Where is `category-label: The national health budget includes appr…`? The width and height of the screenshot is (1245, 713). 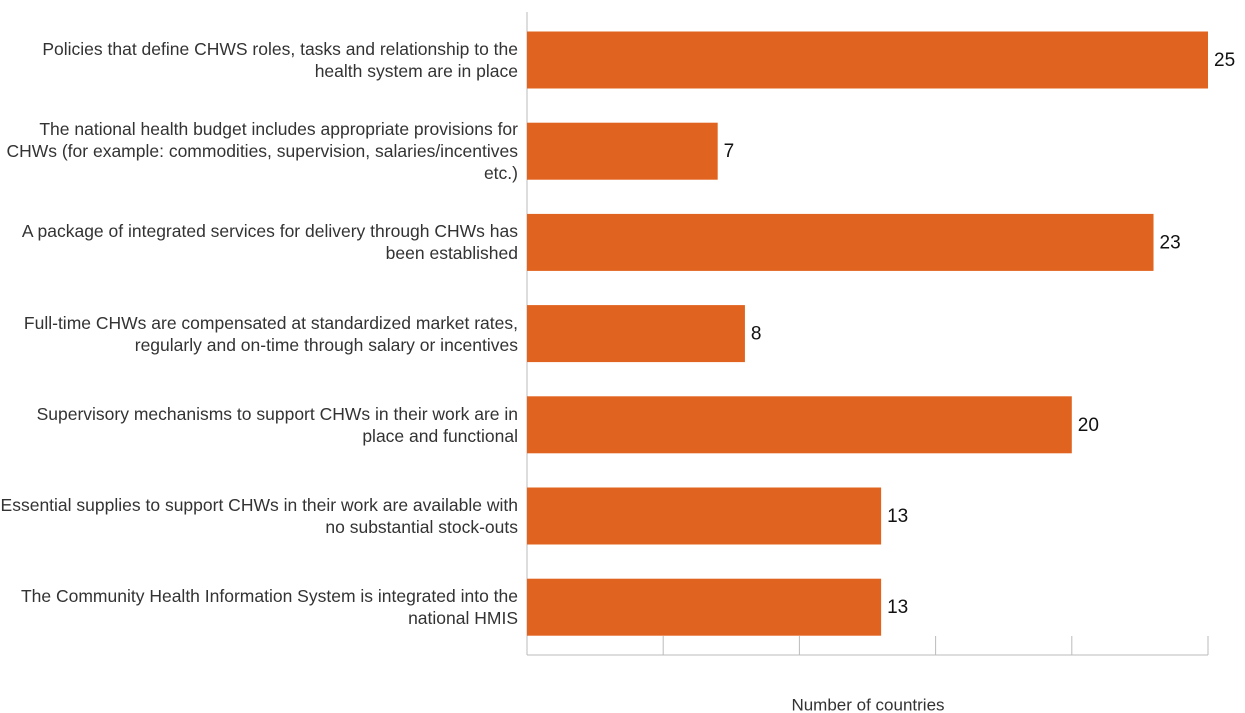
category-label: The national health budget includes appr… is located at coordinates (262, 151).